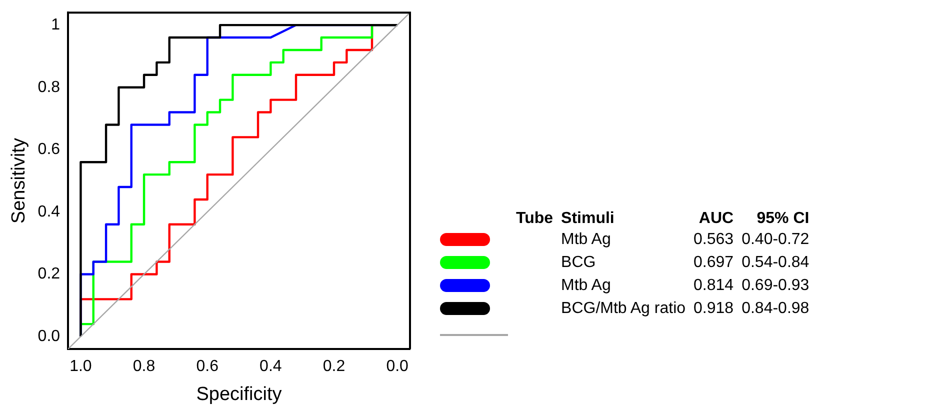 This screenshot has width=951, height=414. Describe the element at coordinates (775, 262) in the screenshot. I see `text: 0.54-0.84` at that location.